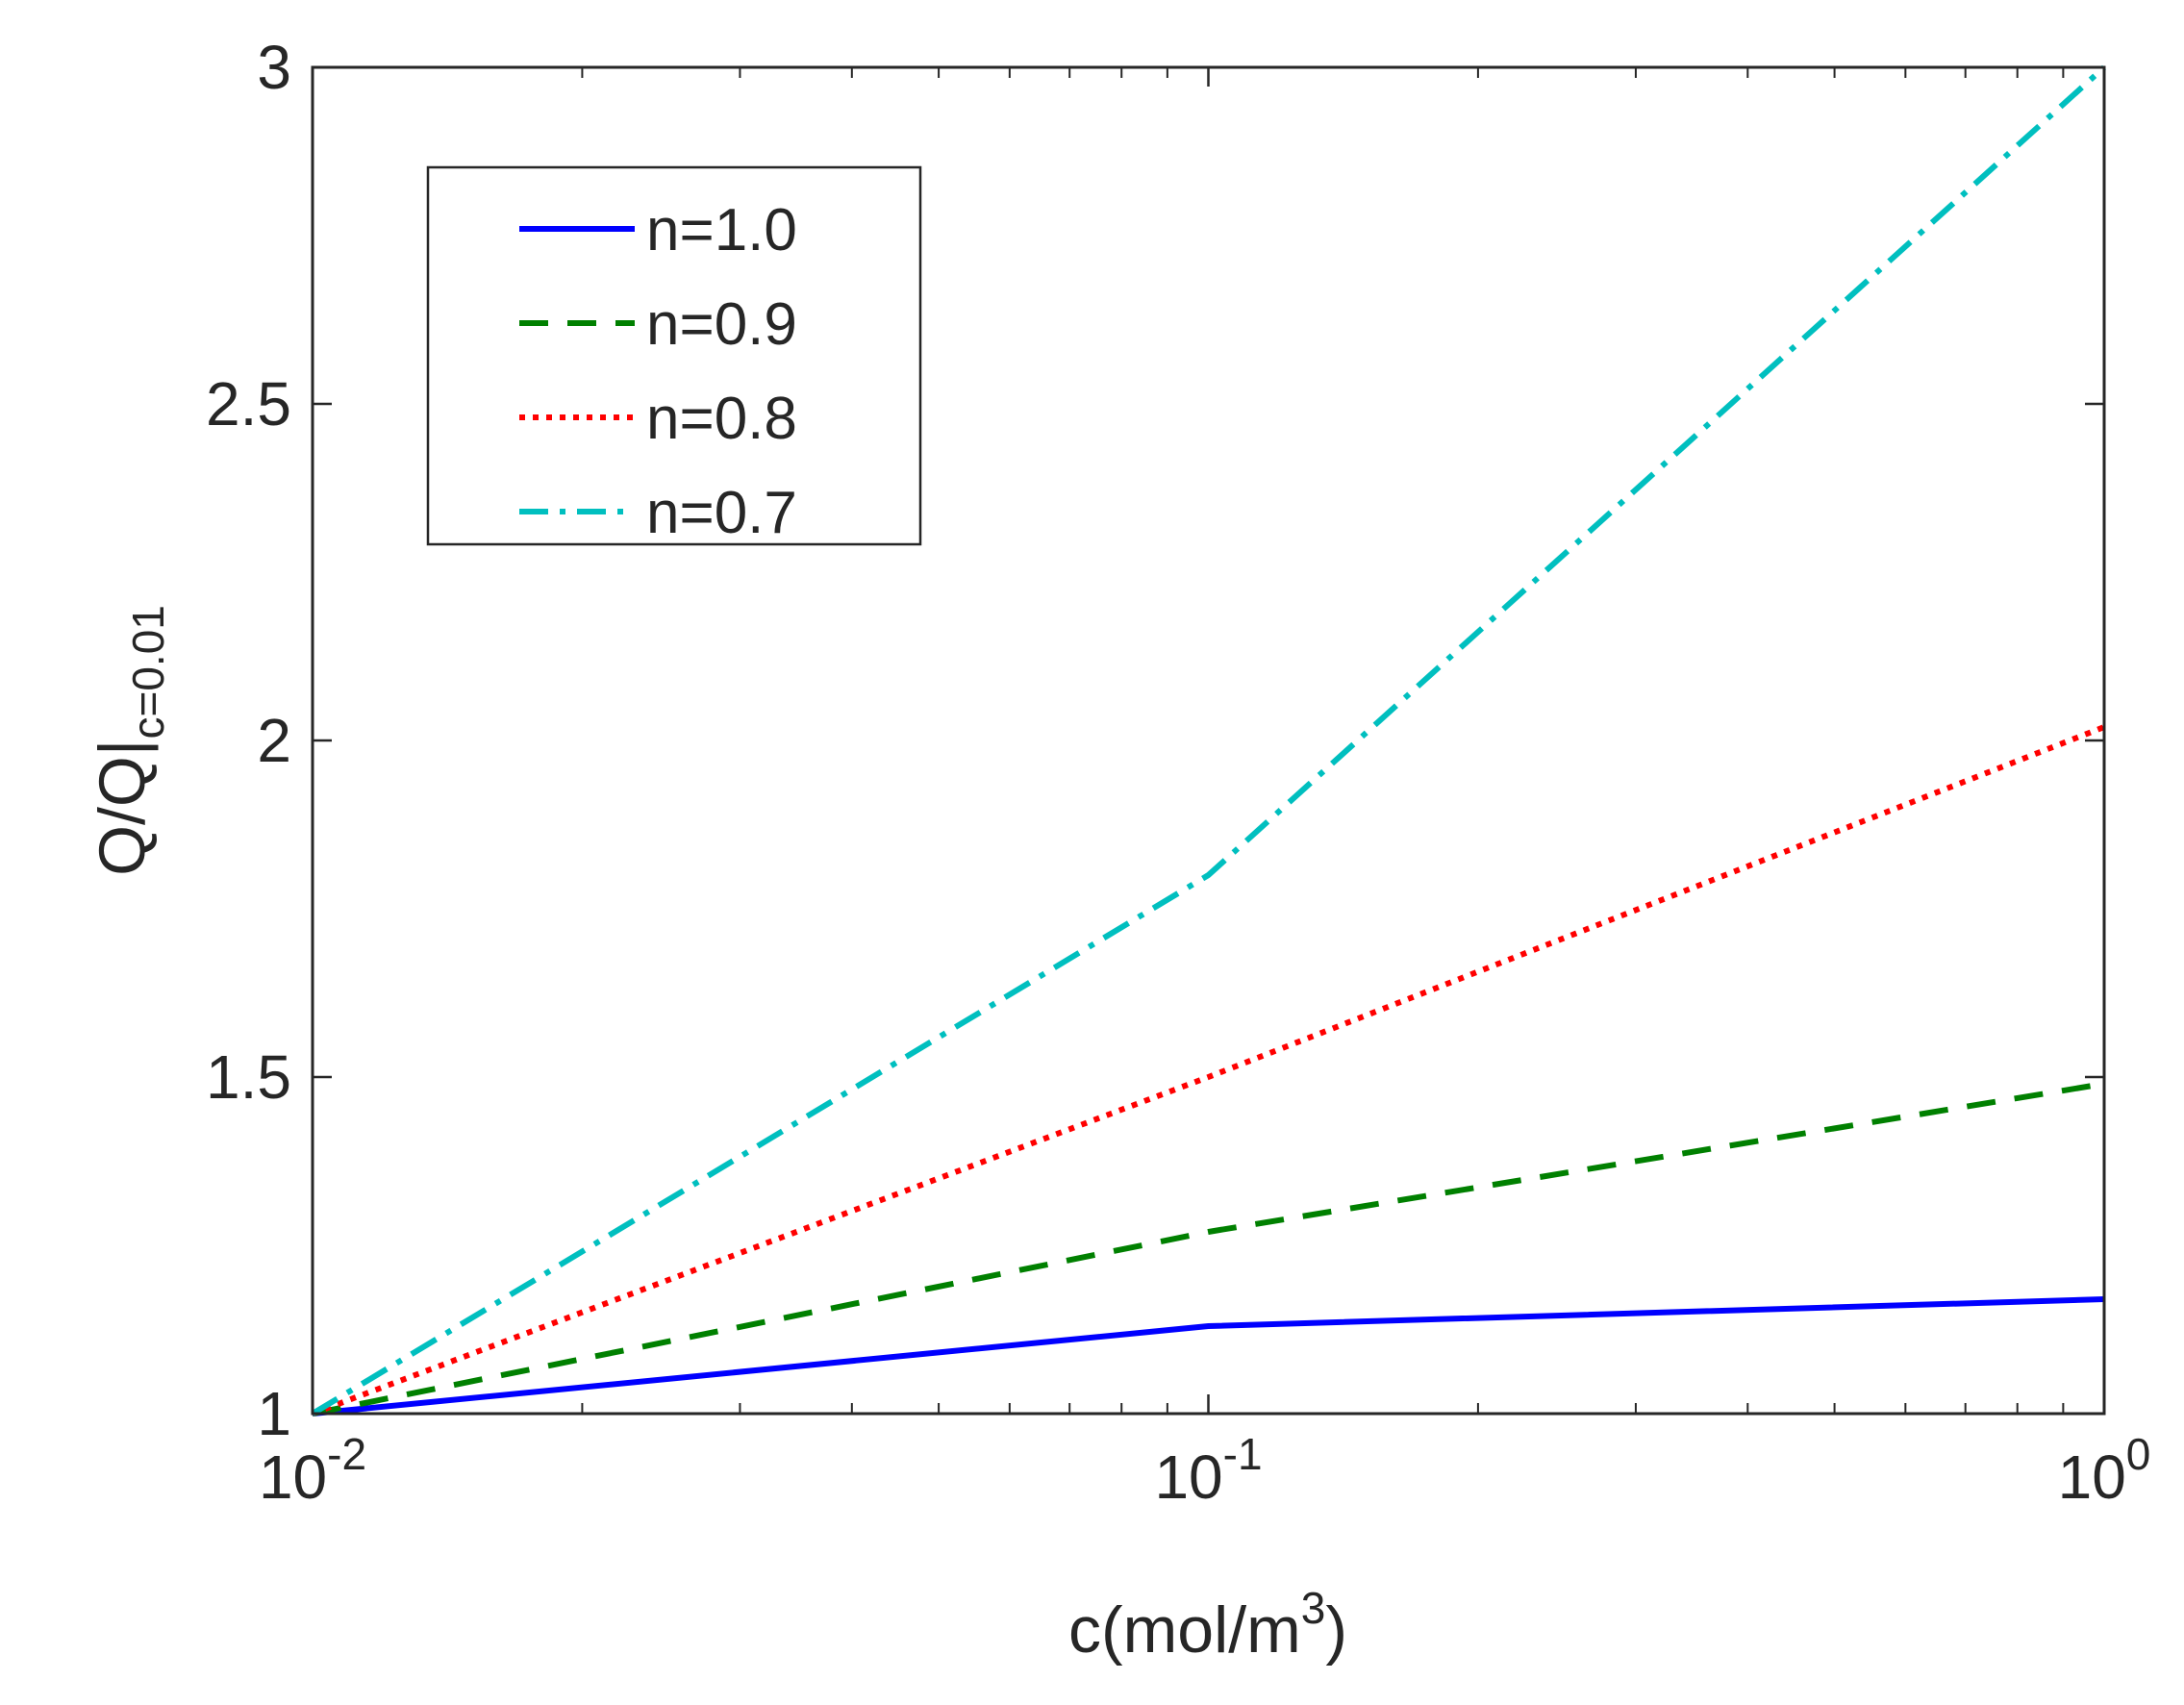 The width and height of the screenshot is (2184, 1705). I want to click on x-axis-label-sup: 3, so click(1313, 1608).